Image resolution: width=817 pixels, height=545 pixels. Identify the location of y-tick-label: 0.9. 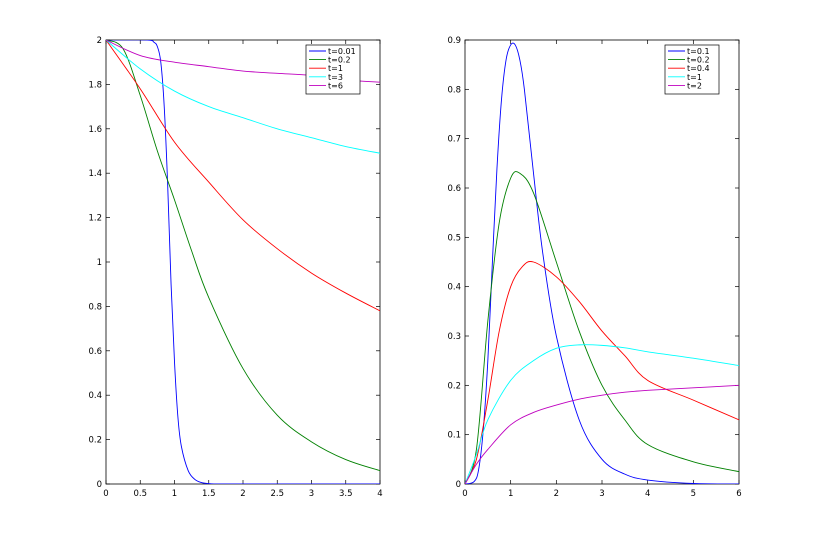
(454, 41).